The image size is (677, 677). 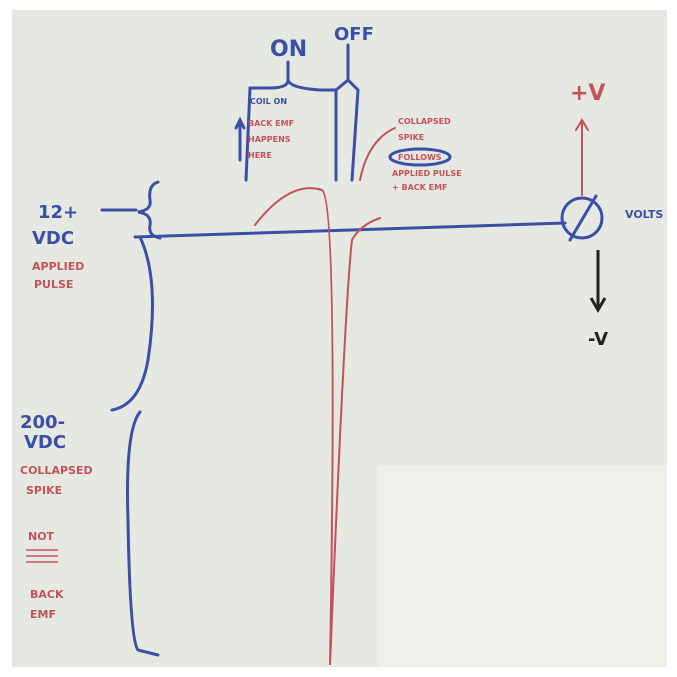 I want to click on label: OFF, so click(x=354, y=34).